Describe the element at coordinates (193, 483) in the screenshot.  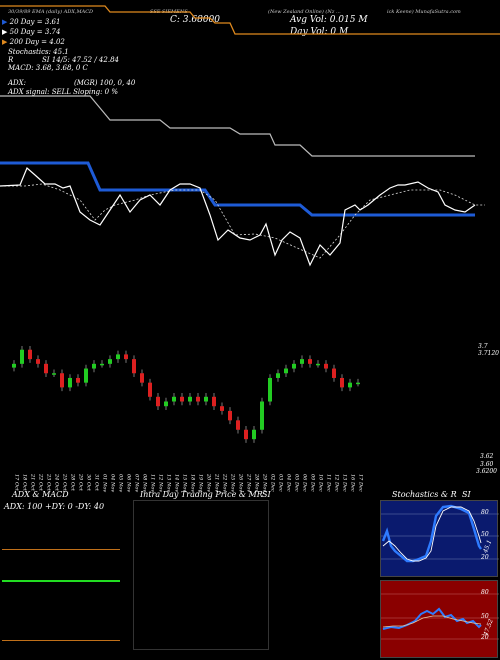
I see `x-tick-label: 18 Nov` at that location.